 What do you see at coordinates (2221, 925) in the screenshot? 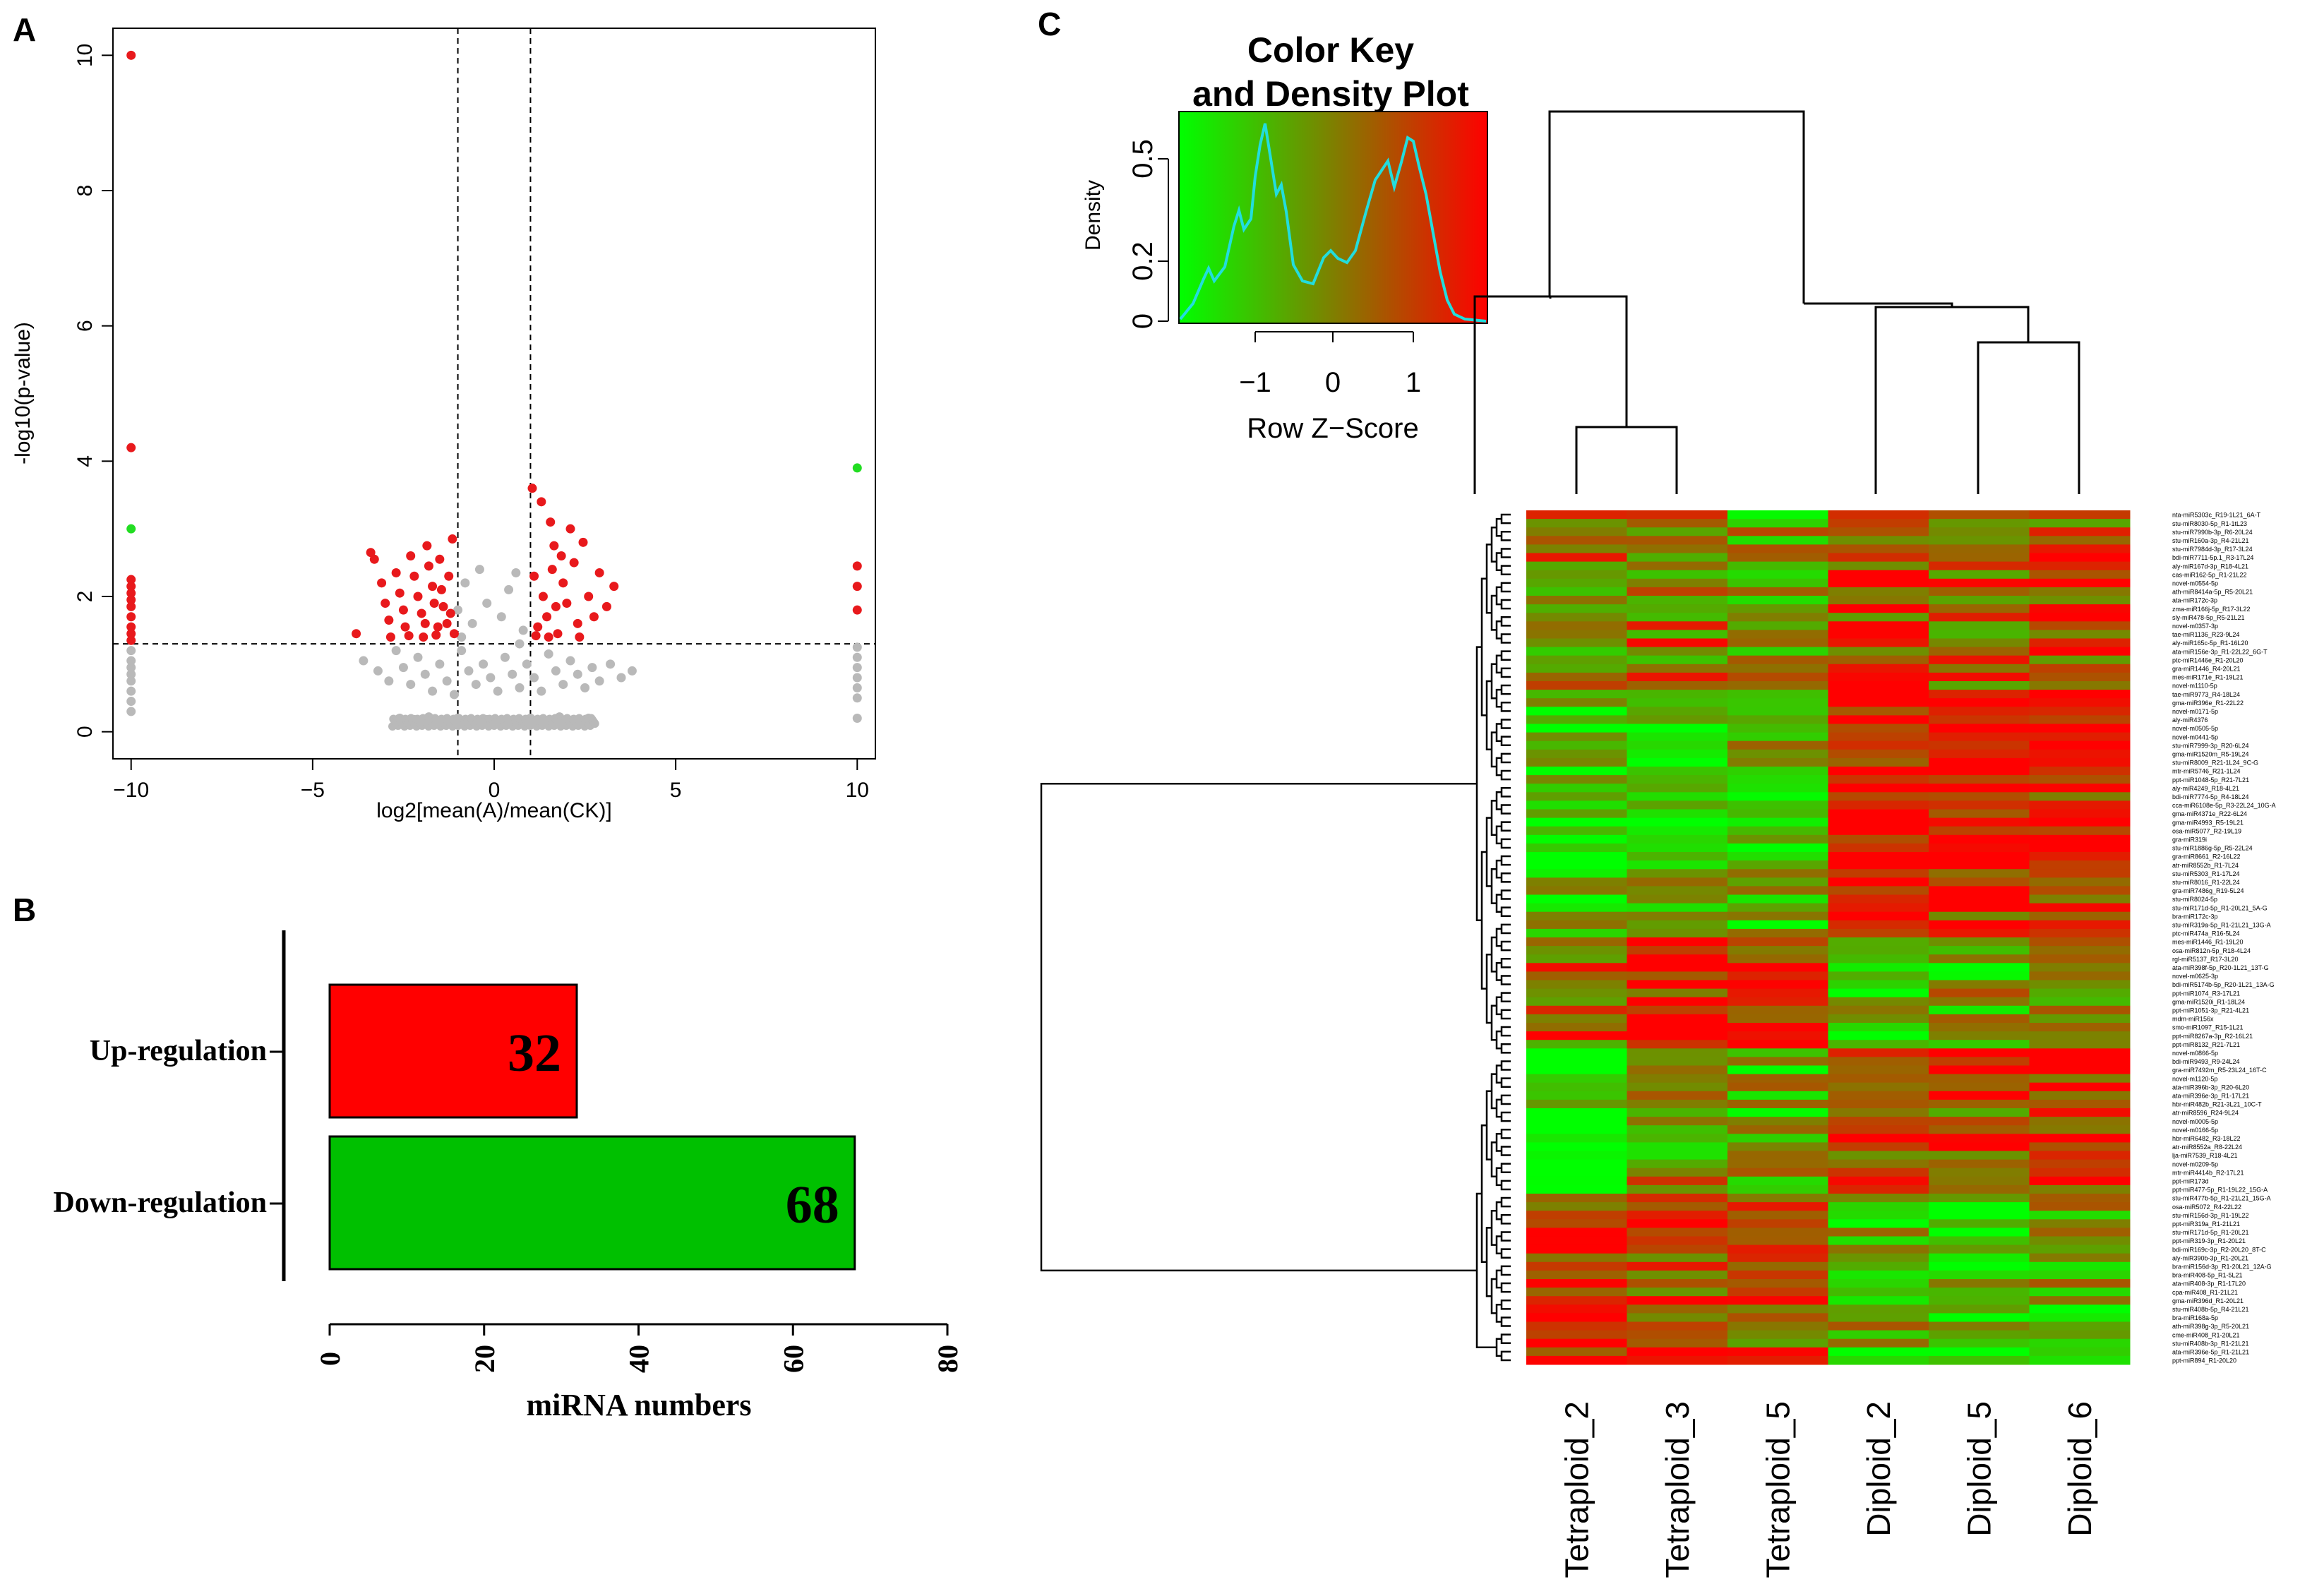
I see `heatmap-row-label: stu-miR319a-5p_R1-21L21_13G-A` at bounding box center [2221, 925].